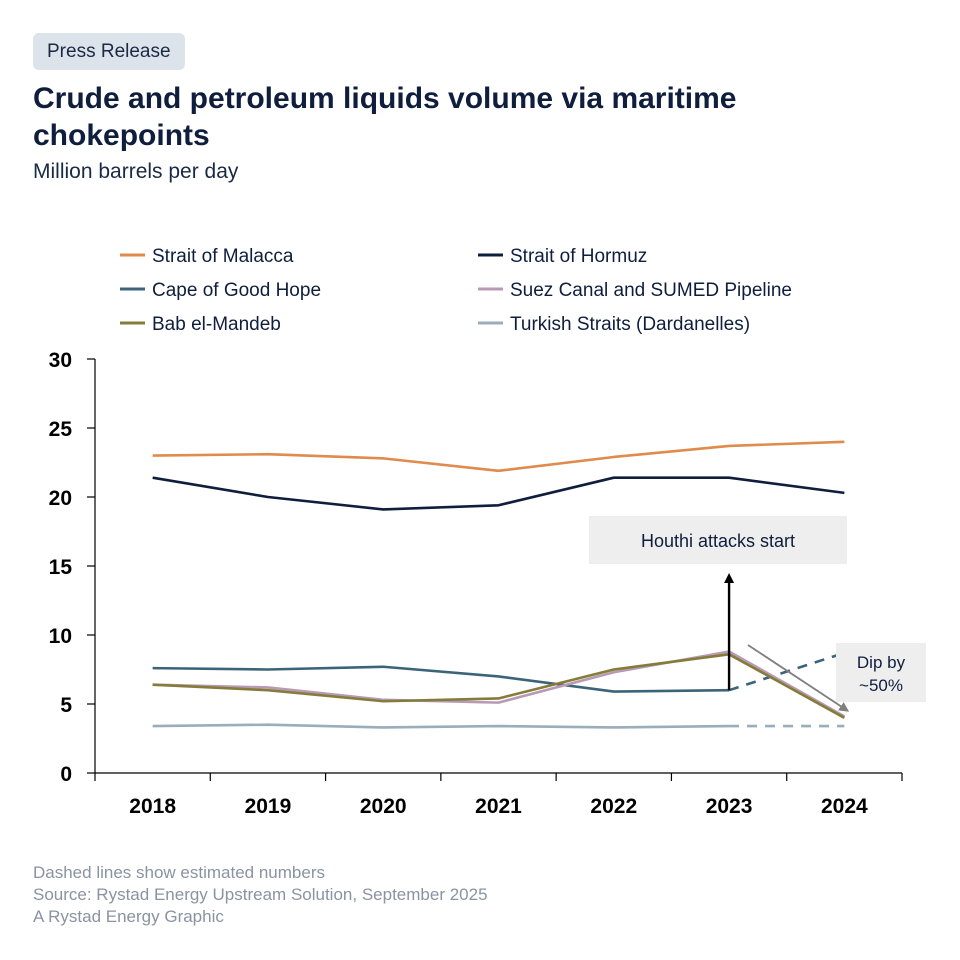 This screenshot has width=960, height=960. Describe the element at coordinates (61, 429) in the screenshot. I see `y-tick-label: 25` at that location.